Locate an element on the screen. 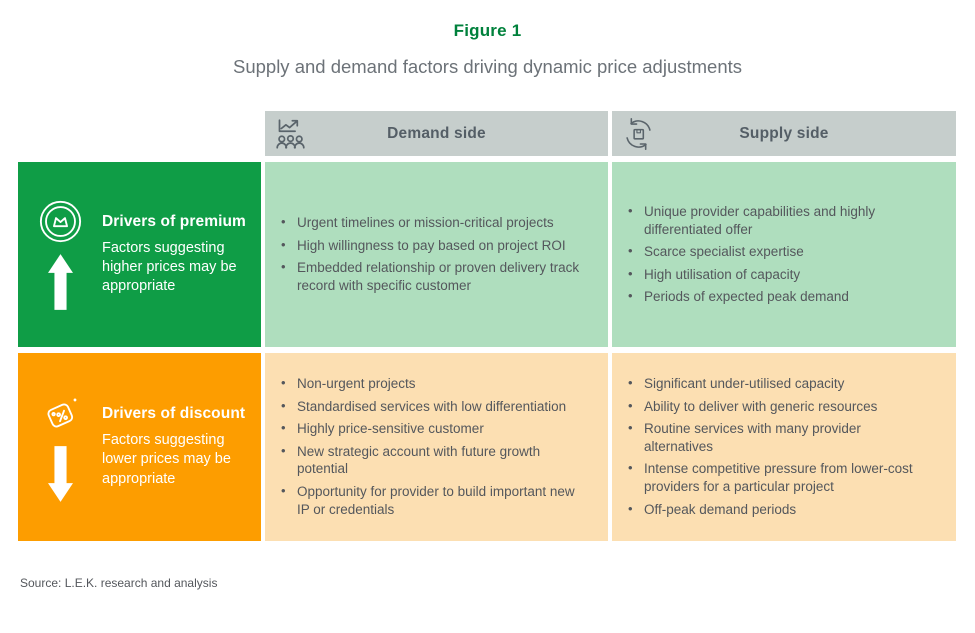 The image size is (975, 633). source-note: Source: L.E.K. research and analysis is located at coordinates (119, 583).